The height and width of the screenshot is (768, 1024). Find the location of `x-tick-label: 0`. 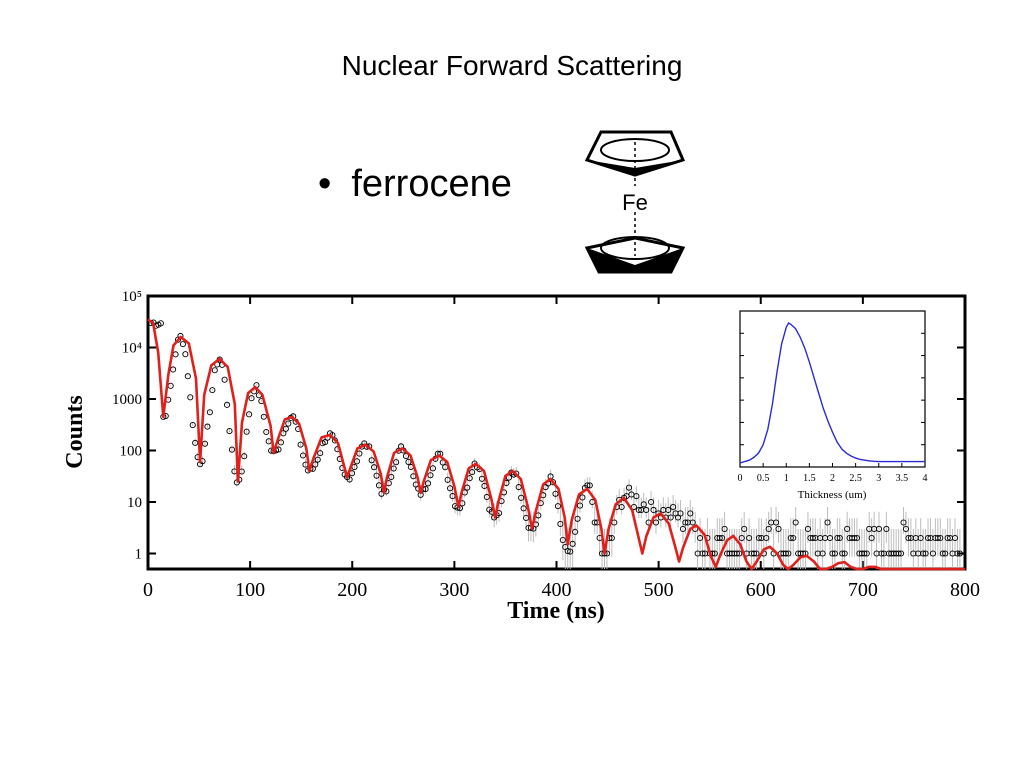

x-tick-label: 0 is located at coordinates (148, 590).